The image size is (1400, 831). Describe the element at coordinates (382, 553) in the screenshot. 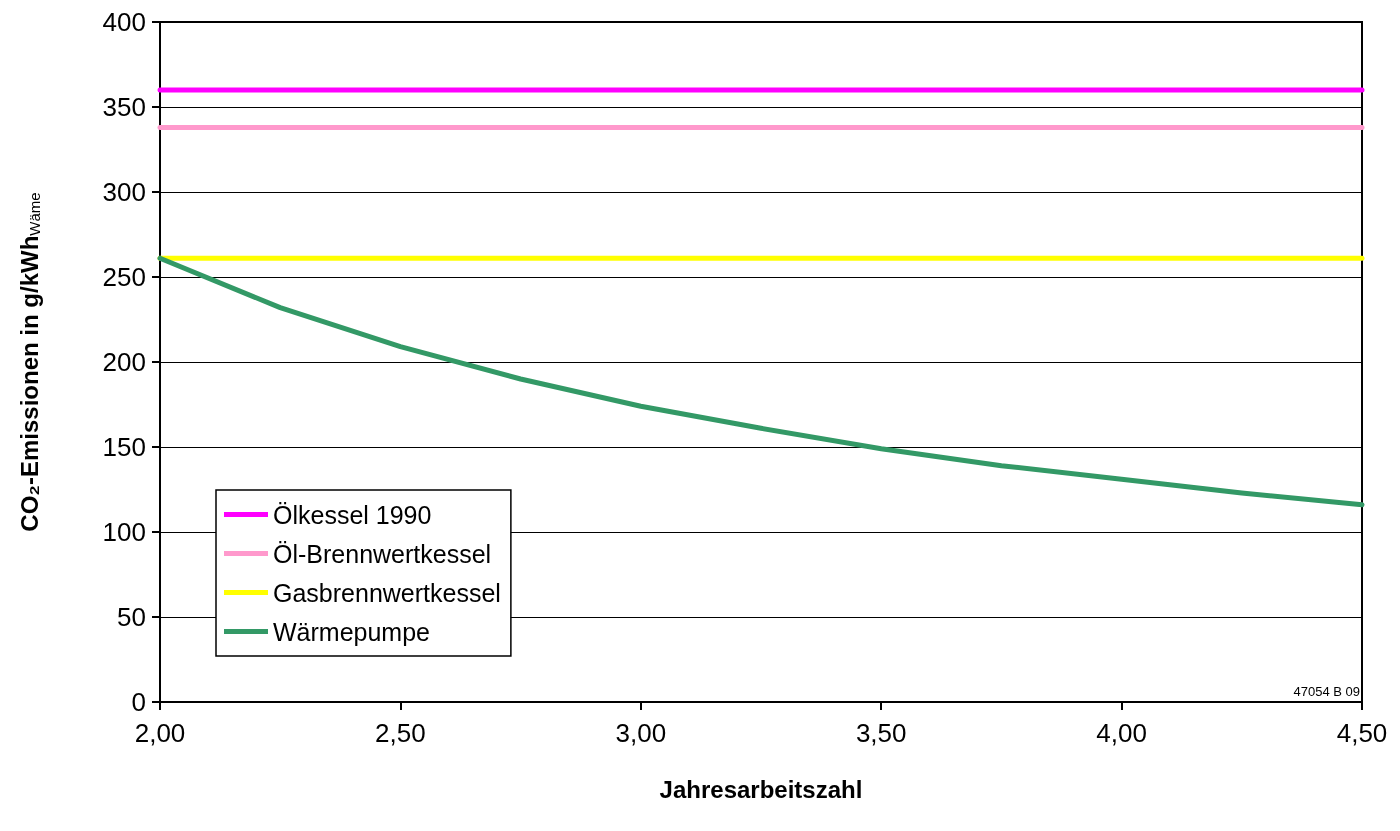

I see `legend-label: Öl-Brennwertkessel` at that location.